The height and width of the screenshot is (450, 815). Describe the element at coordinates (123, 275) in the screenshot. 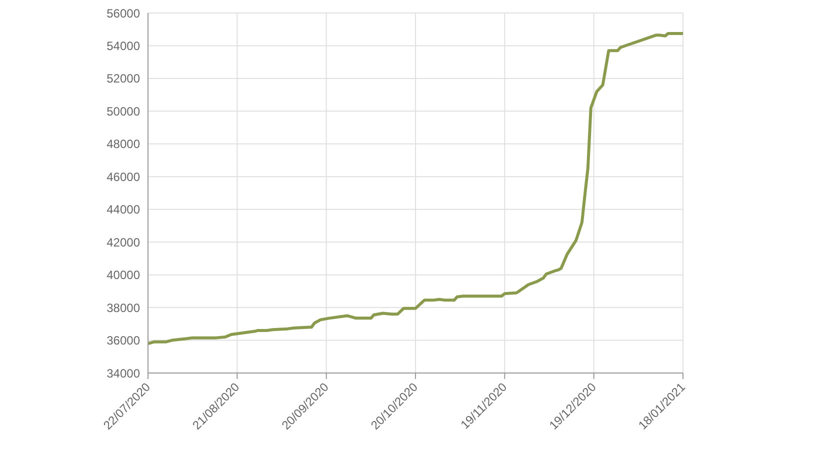

I see `y-tick-label: 40000` at that location.